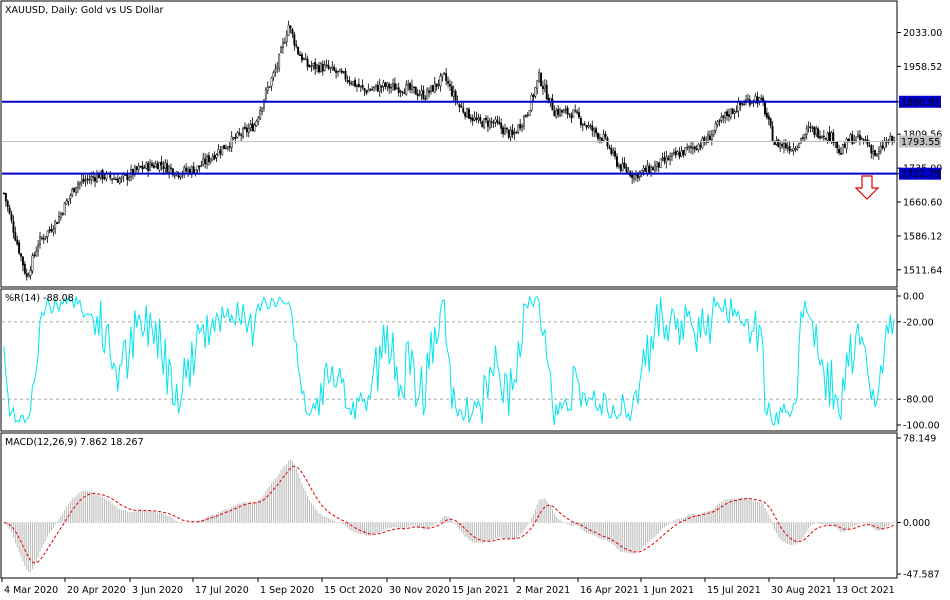  What do you see at coordinates (543, 590) in the screenshot?
I see `x-tick-label: 2 Mar 2021` at bounding box center [543, 590].